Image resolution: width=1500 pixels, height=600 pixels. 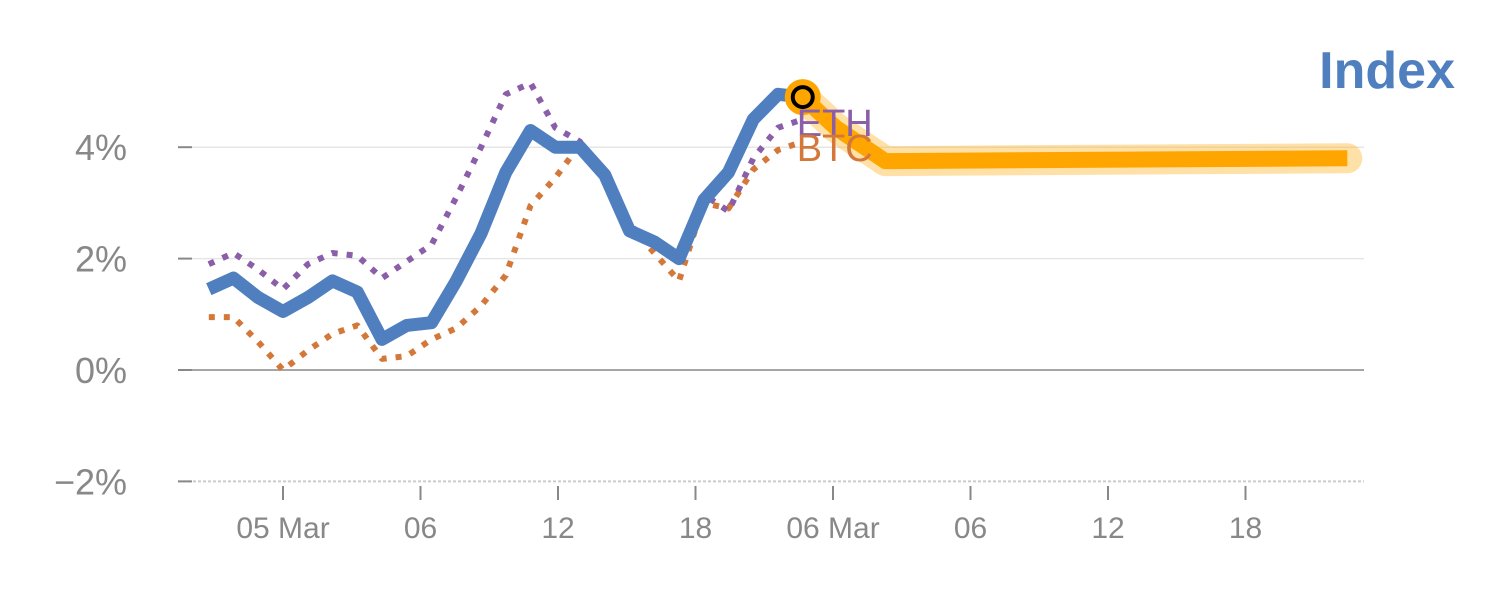 What do you see at coordinates (123, 314) in the screenshot?
I see `y-axis: −2% 0% 2% 4%` at bounding box center [123, 314].